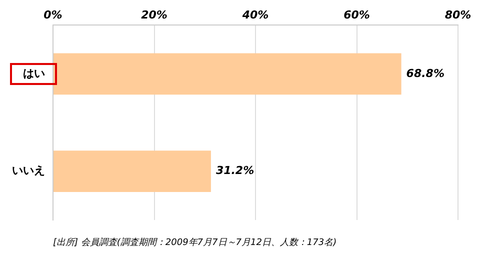  What do you see at coordinates (357, 15) in the screenshot?
I see `x-tick-label: 60%` at bounding box center [357, 15].